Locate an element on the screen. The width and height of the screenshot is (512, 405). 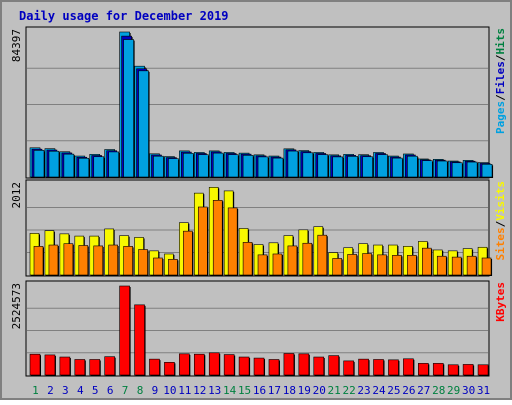
x-tick-label-day-26: 26 is located at coordinates (408, 390).